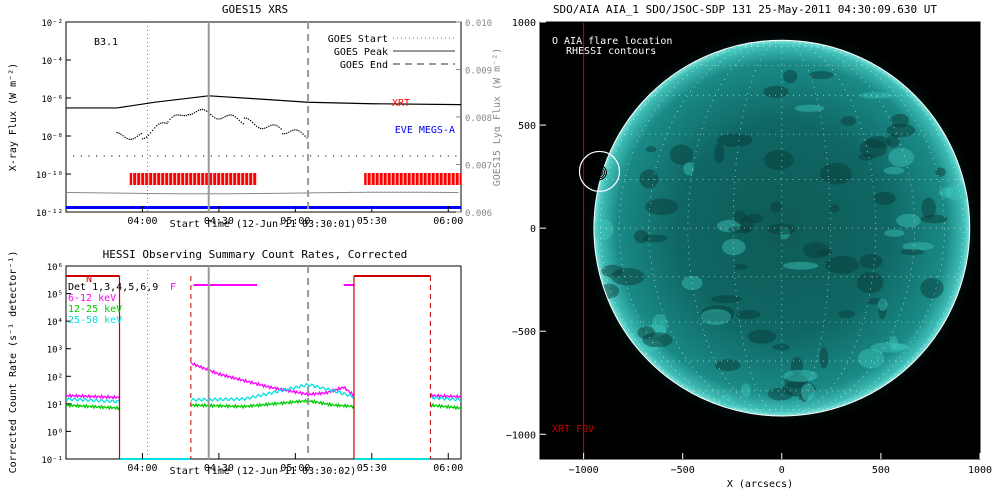  I want to click on aia-ytick-label: 0, so click(533, 229).